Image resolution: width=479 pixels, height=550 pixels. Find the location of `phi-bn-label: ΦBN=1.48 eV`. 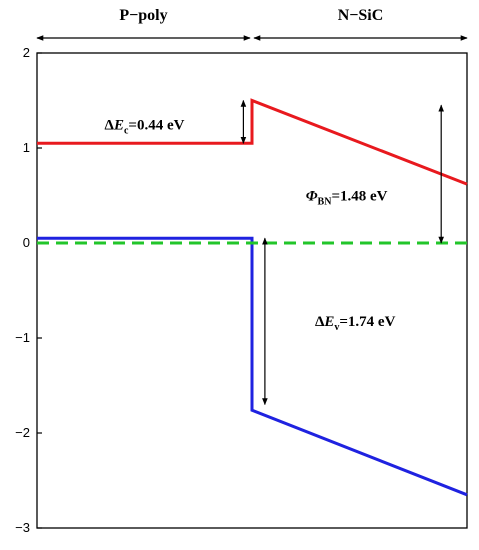

phi-bn-label: ΦBN=1.48 eV is located at coordinates (347, 198).